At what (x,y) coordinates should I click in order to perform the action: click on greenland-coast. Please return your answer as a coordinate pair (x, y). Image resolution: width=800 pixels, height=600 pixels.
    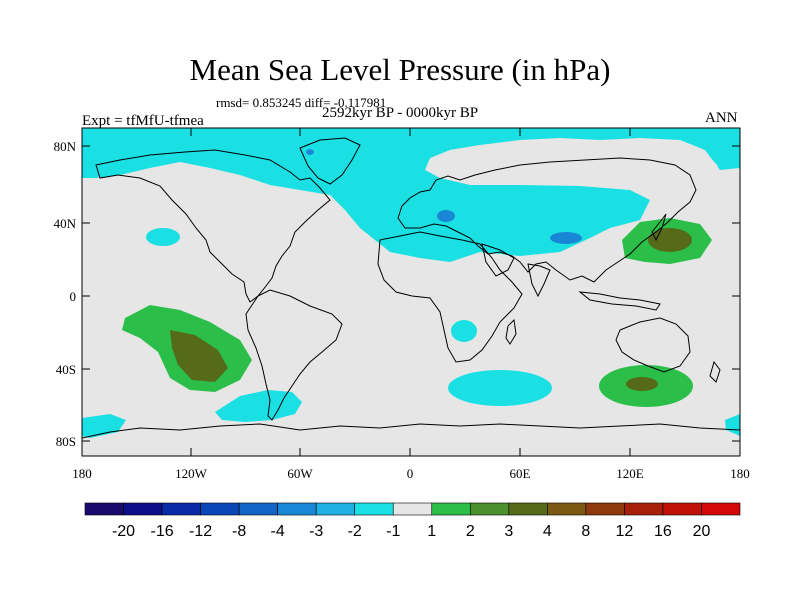
    Looking at the image, I should click on (330, 161).